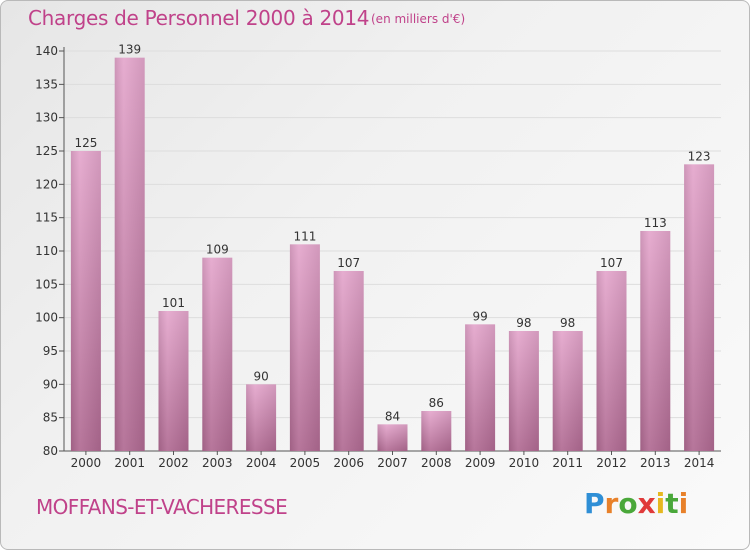  I want to click on bar-value-label: 123, so click(699, 156).